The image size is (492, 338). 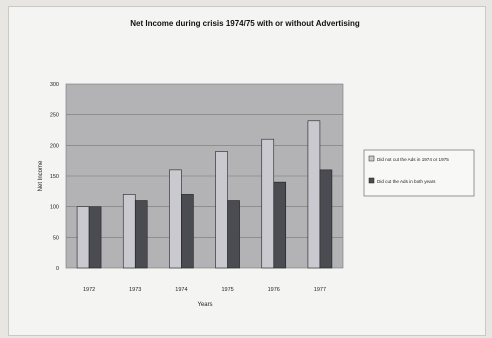 What do you see at coordinates (314, 194) in the screenshot?
I see `bar-no-cut-1977` at bounding box center [314, 194].